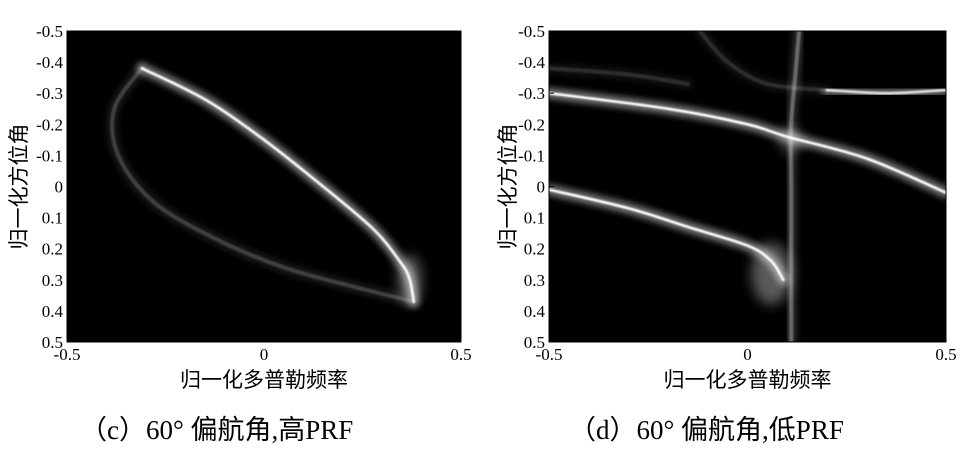  What do you see at coordinates (706, 430) in the screenshot?
I see `caption-d: （d）60° 偏航角,低PRF` at bounding box center [706, 430].